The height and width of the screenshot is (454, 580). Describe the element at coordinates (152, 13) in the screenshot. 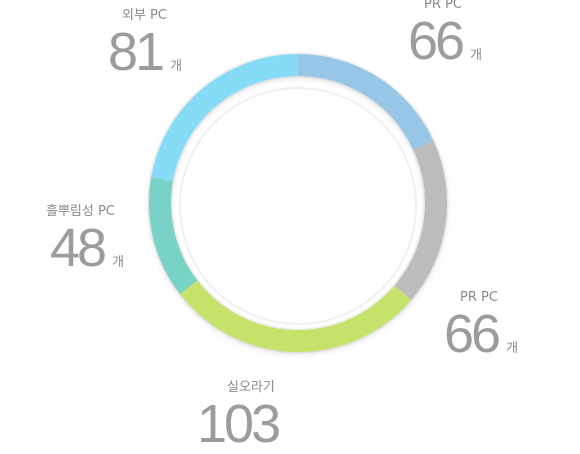

I see `label-name: 외부 PC` at that location.